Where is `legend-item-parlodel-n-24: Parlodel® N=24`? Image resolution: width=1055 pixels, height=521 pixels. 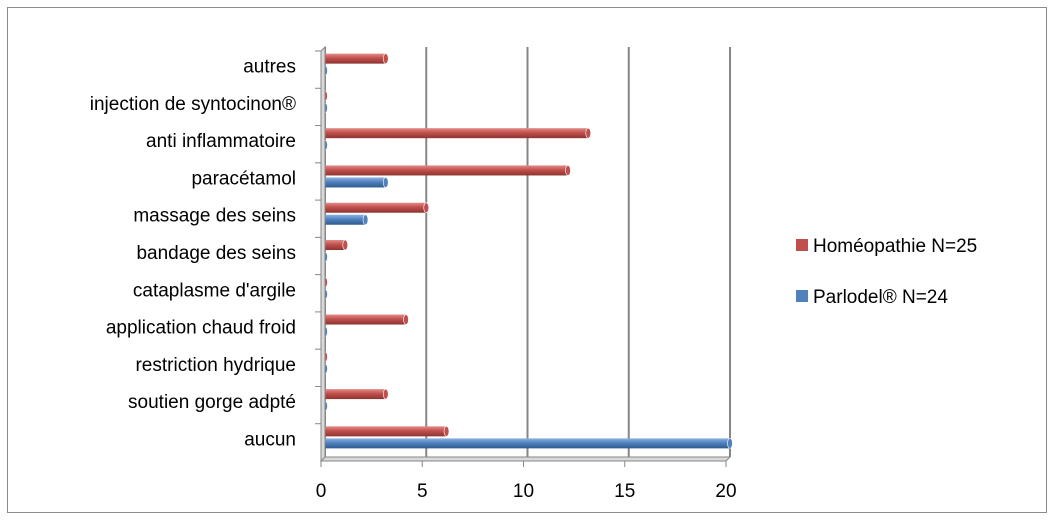 legend-item-parlodel-n-24: Parlodel® N=24 is located at coordinates (872, 297).